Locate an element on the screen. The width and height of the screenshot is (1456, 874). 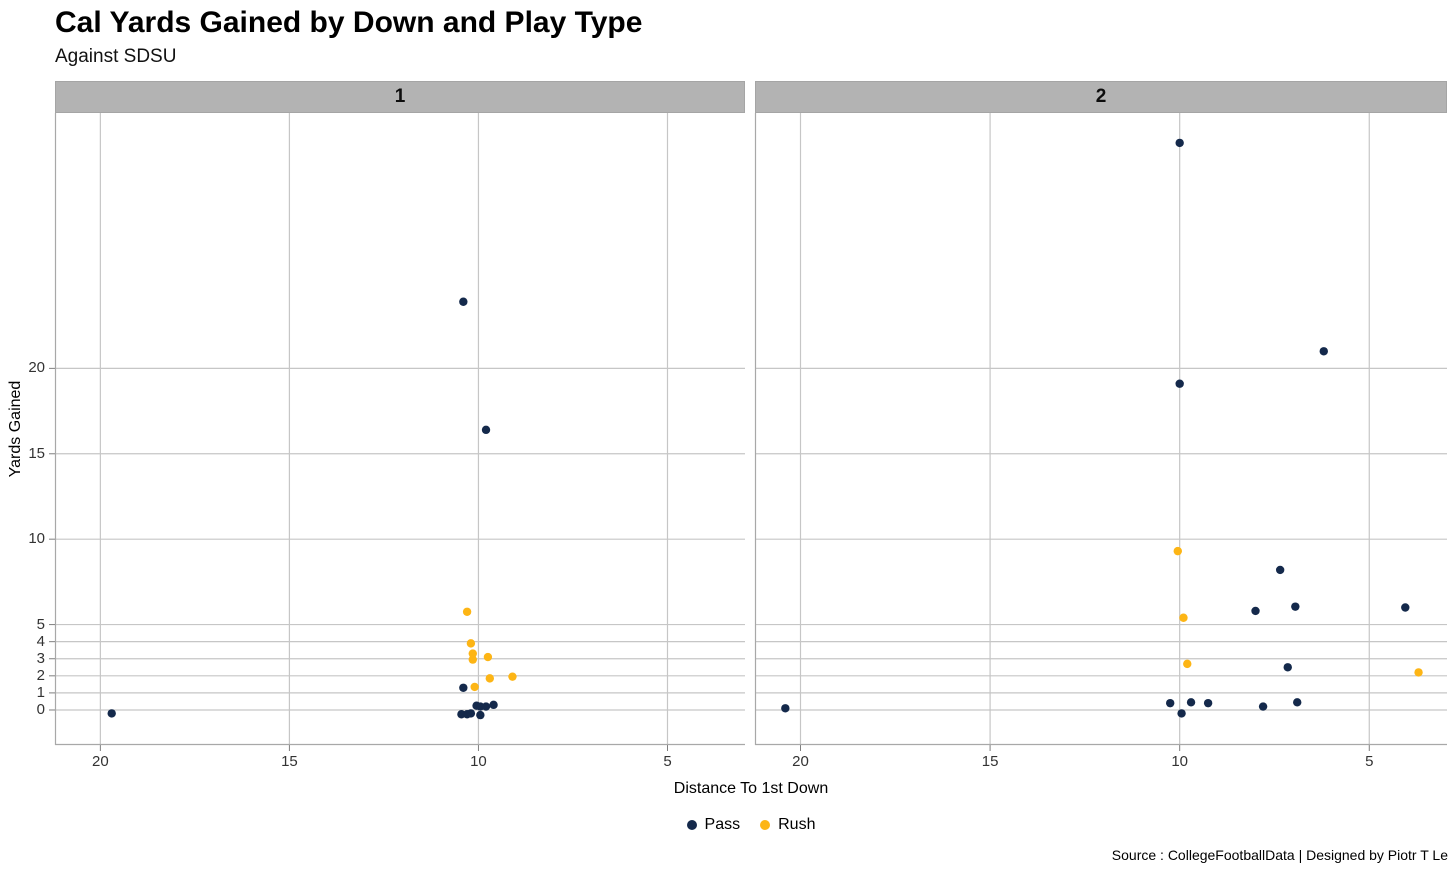
legend-item-rush: Rush is located at coordinates (787, 825).